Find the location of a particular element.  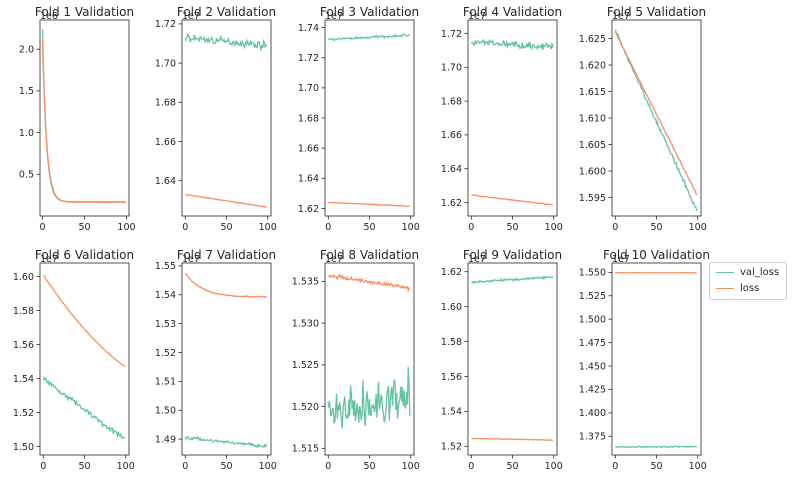

y-tick-label: 1.51 is located at coordinates (165, 382).